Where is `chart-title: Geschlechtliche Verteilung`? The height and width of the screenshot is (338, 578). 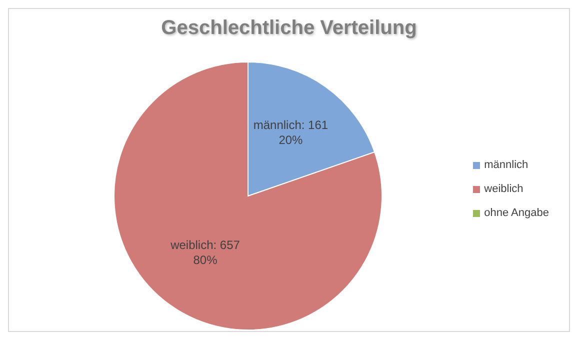 chart-title: Geschlechtliche Verteilung is located at coordinates (289, 28).